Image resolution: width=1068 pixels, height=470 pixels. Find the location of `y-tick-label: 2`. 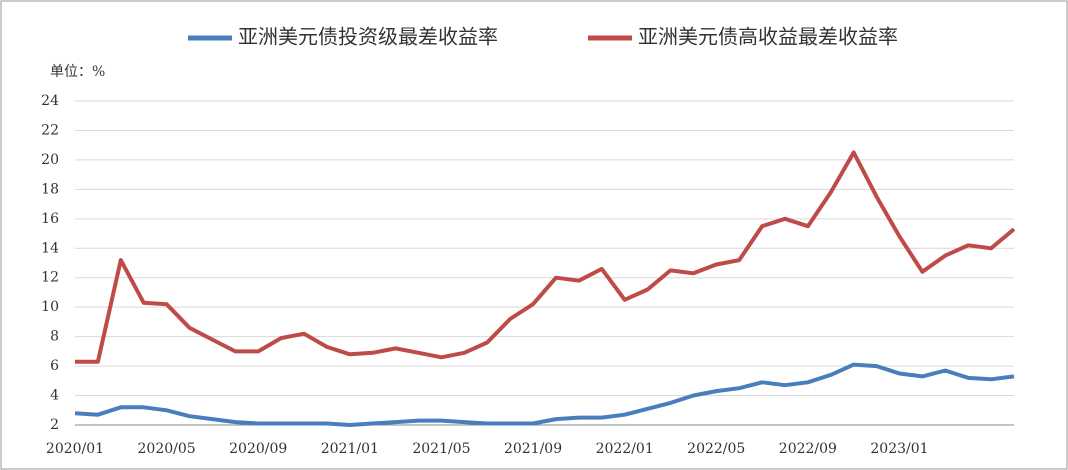

y-tick-label: 2 is located at coordinates (54, 425).